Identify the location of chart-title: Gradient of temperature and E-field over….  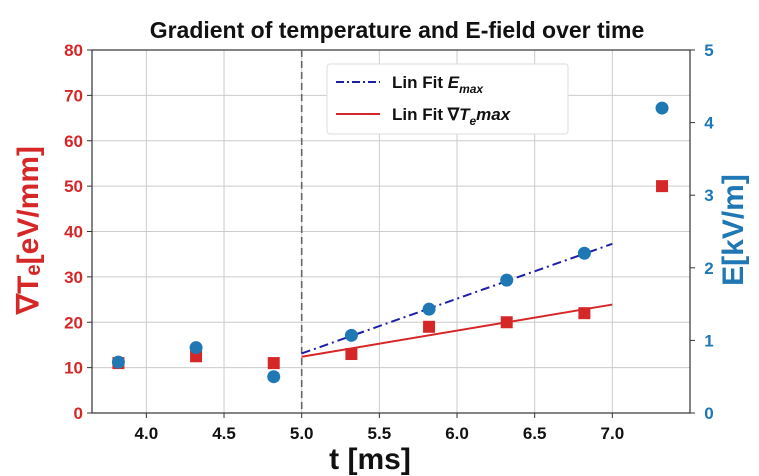
(397, 30).